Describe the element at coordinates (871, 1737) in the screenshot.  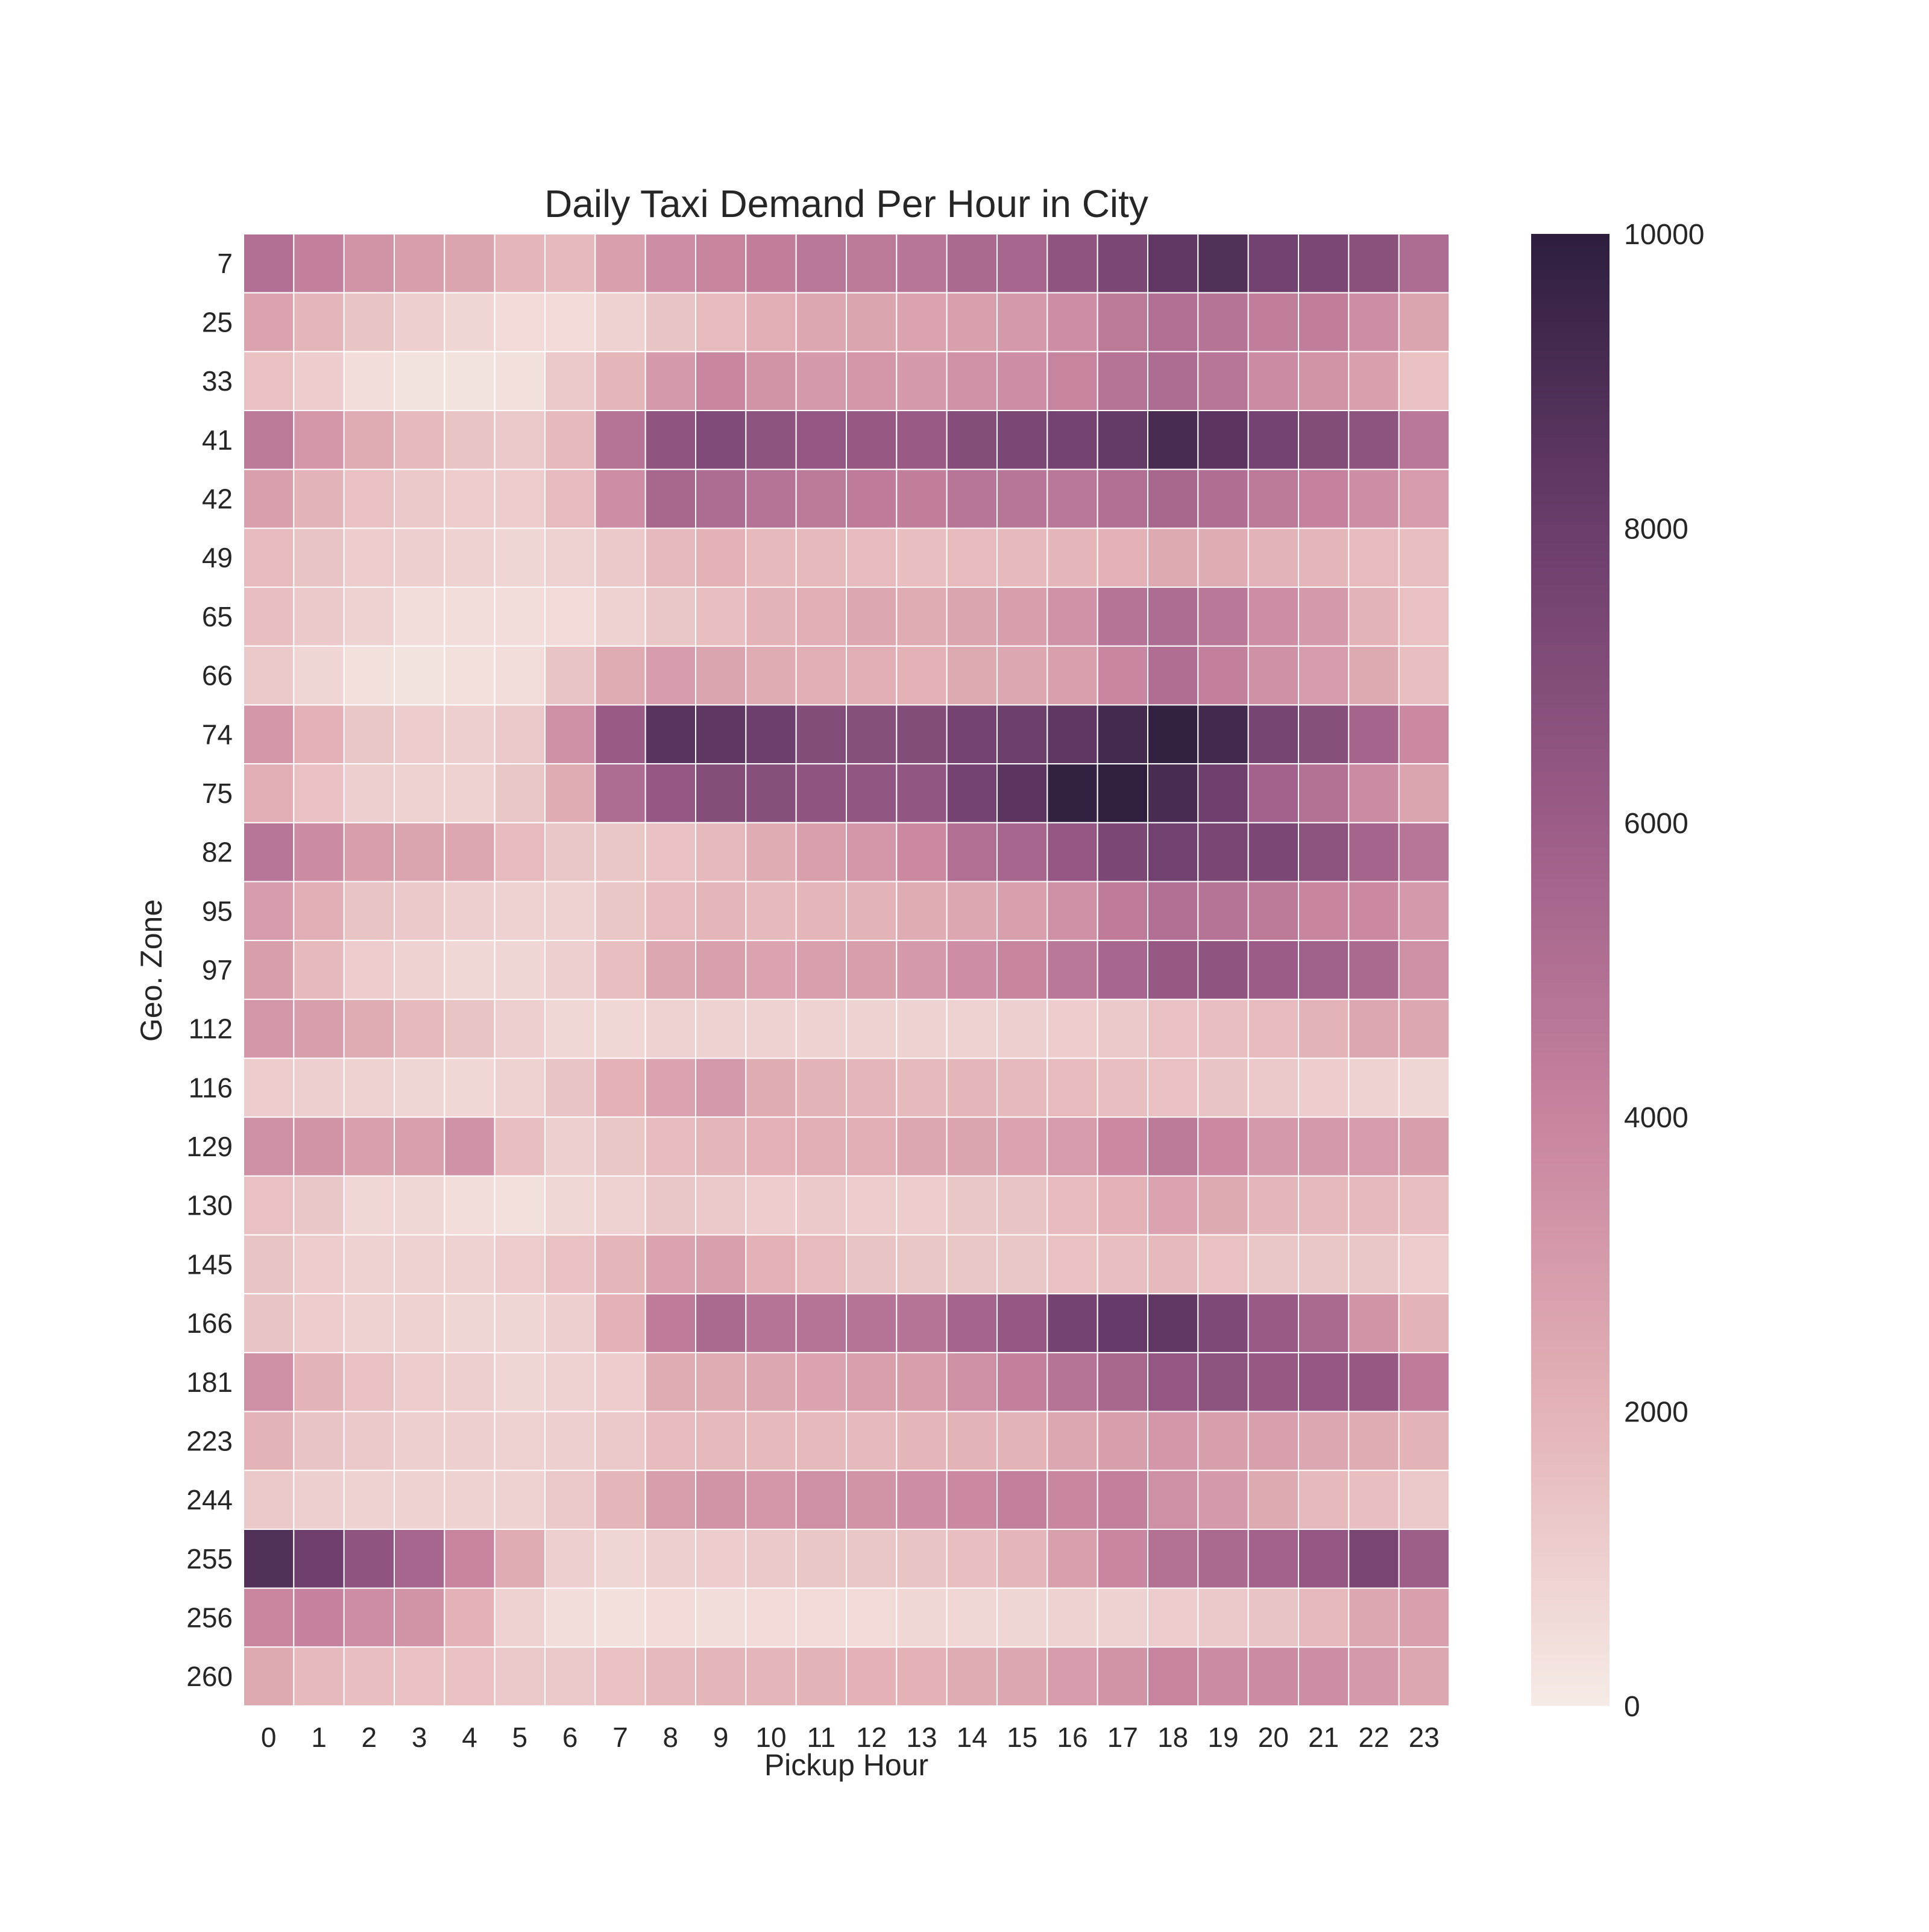
I see `x-tick-label: 12` at that location.